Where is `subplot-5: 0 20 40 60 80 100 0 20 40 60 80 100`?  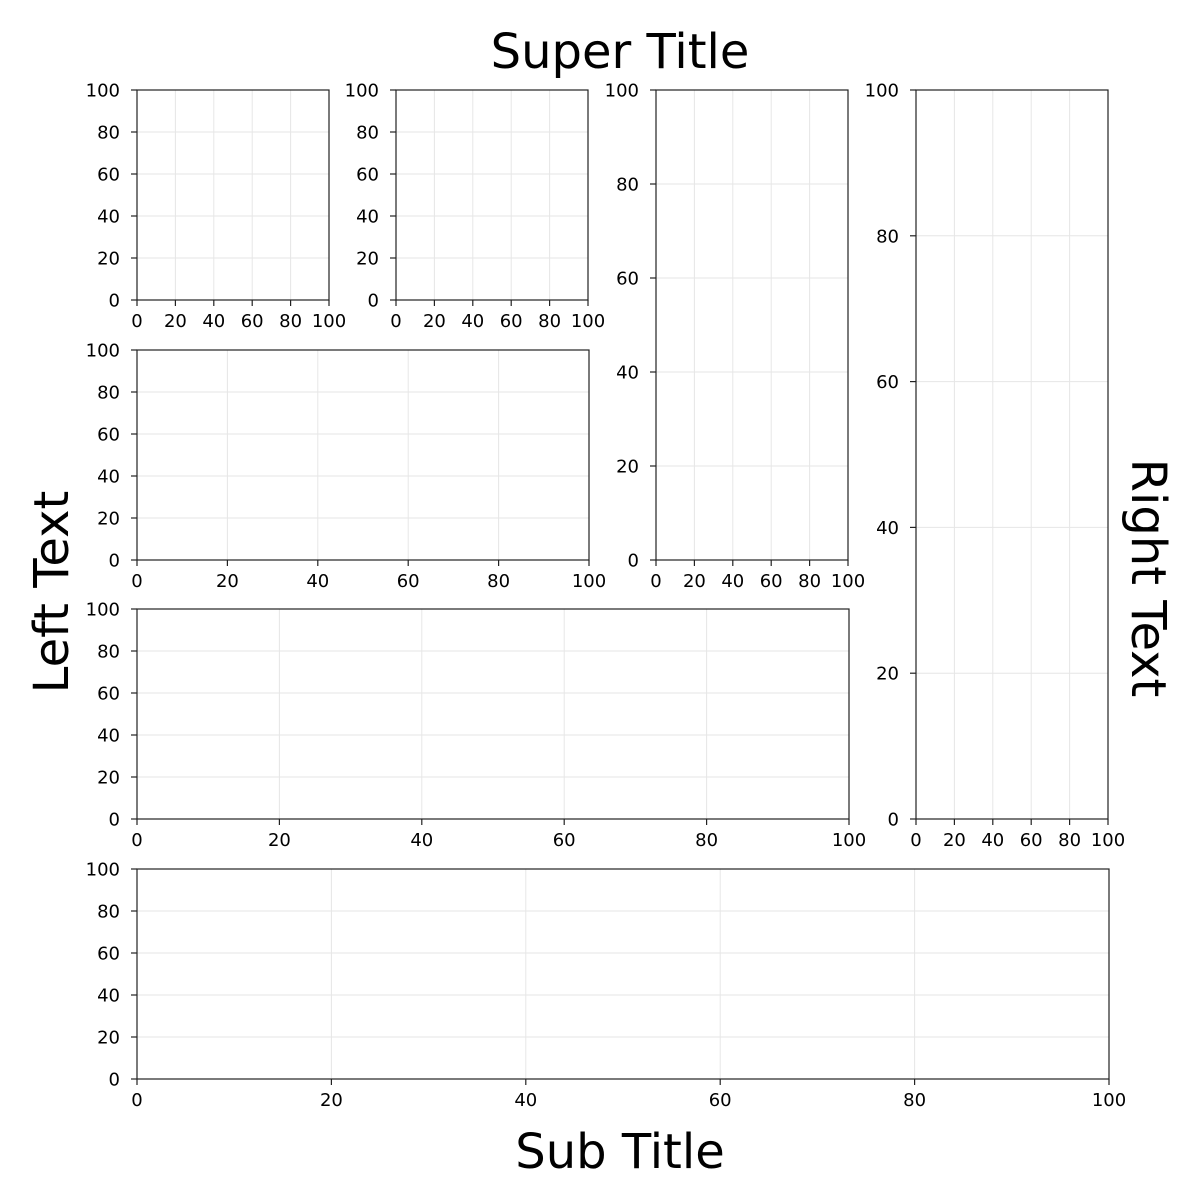 subplot-5: 0 20 40 60 80 100 0 20 40 60 80 100 is located at coordinates (346, 467).